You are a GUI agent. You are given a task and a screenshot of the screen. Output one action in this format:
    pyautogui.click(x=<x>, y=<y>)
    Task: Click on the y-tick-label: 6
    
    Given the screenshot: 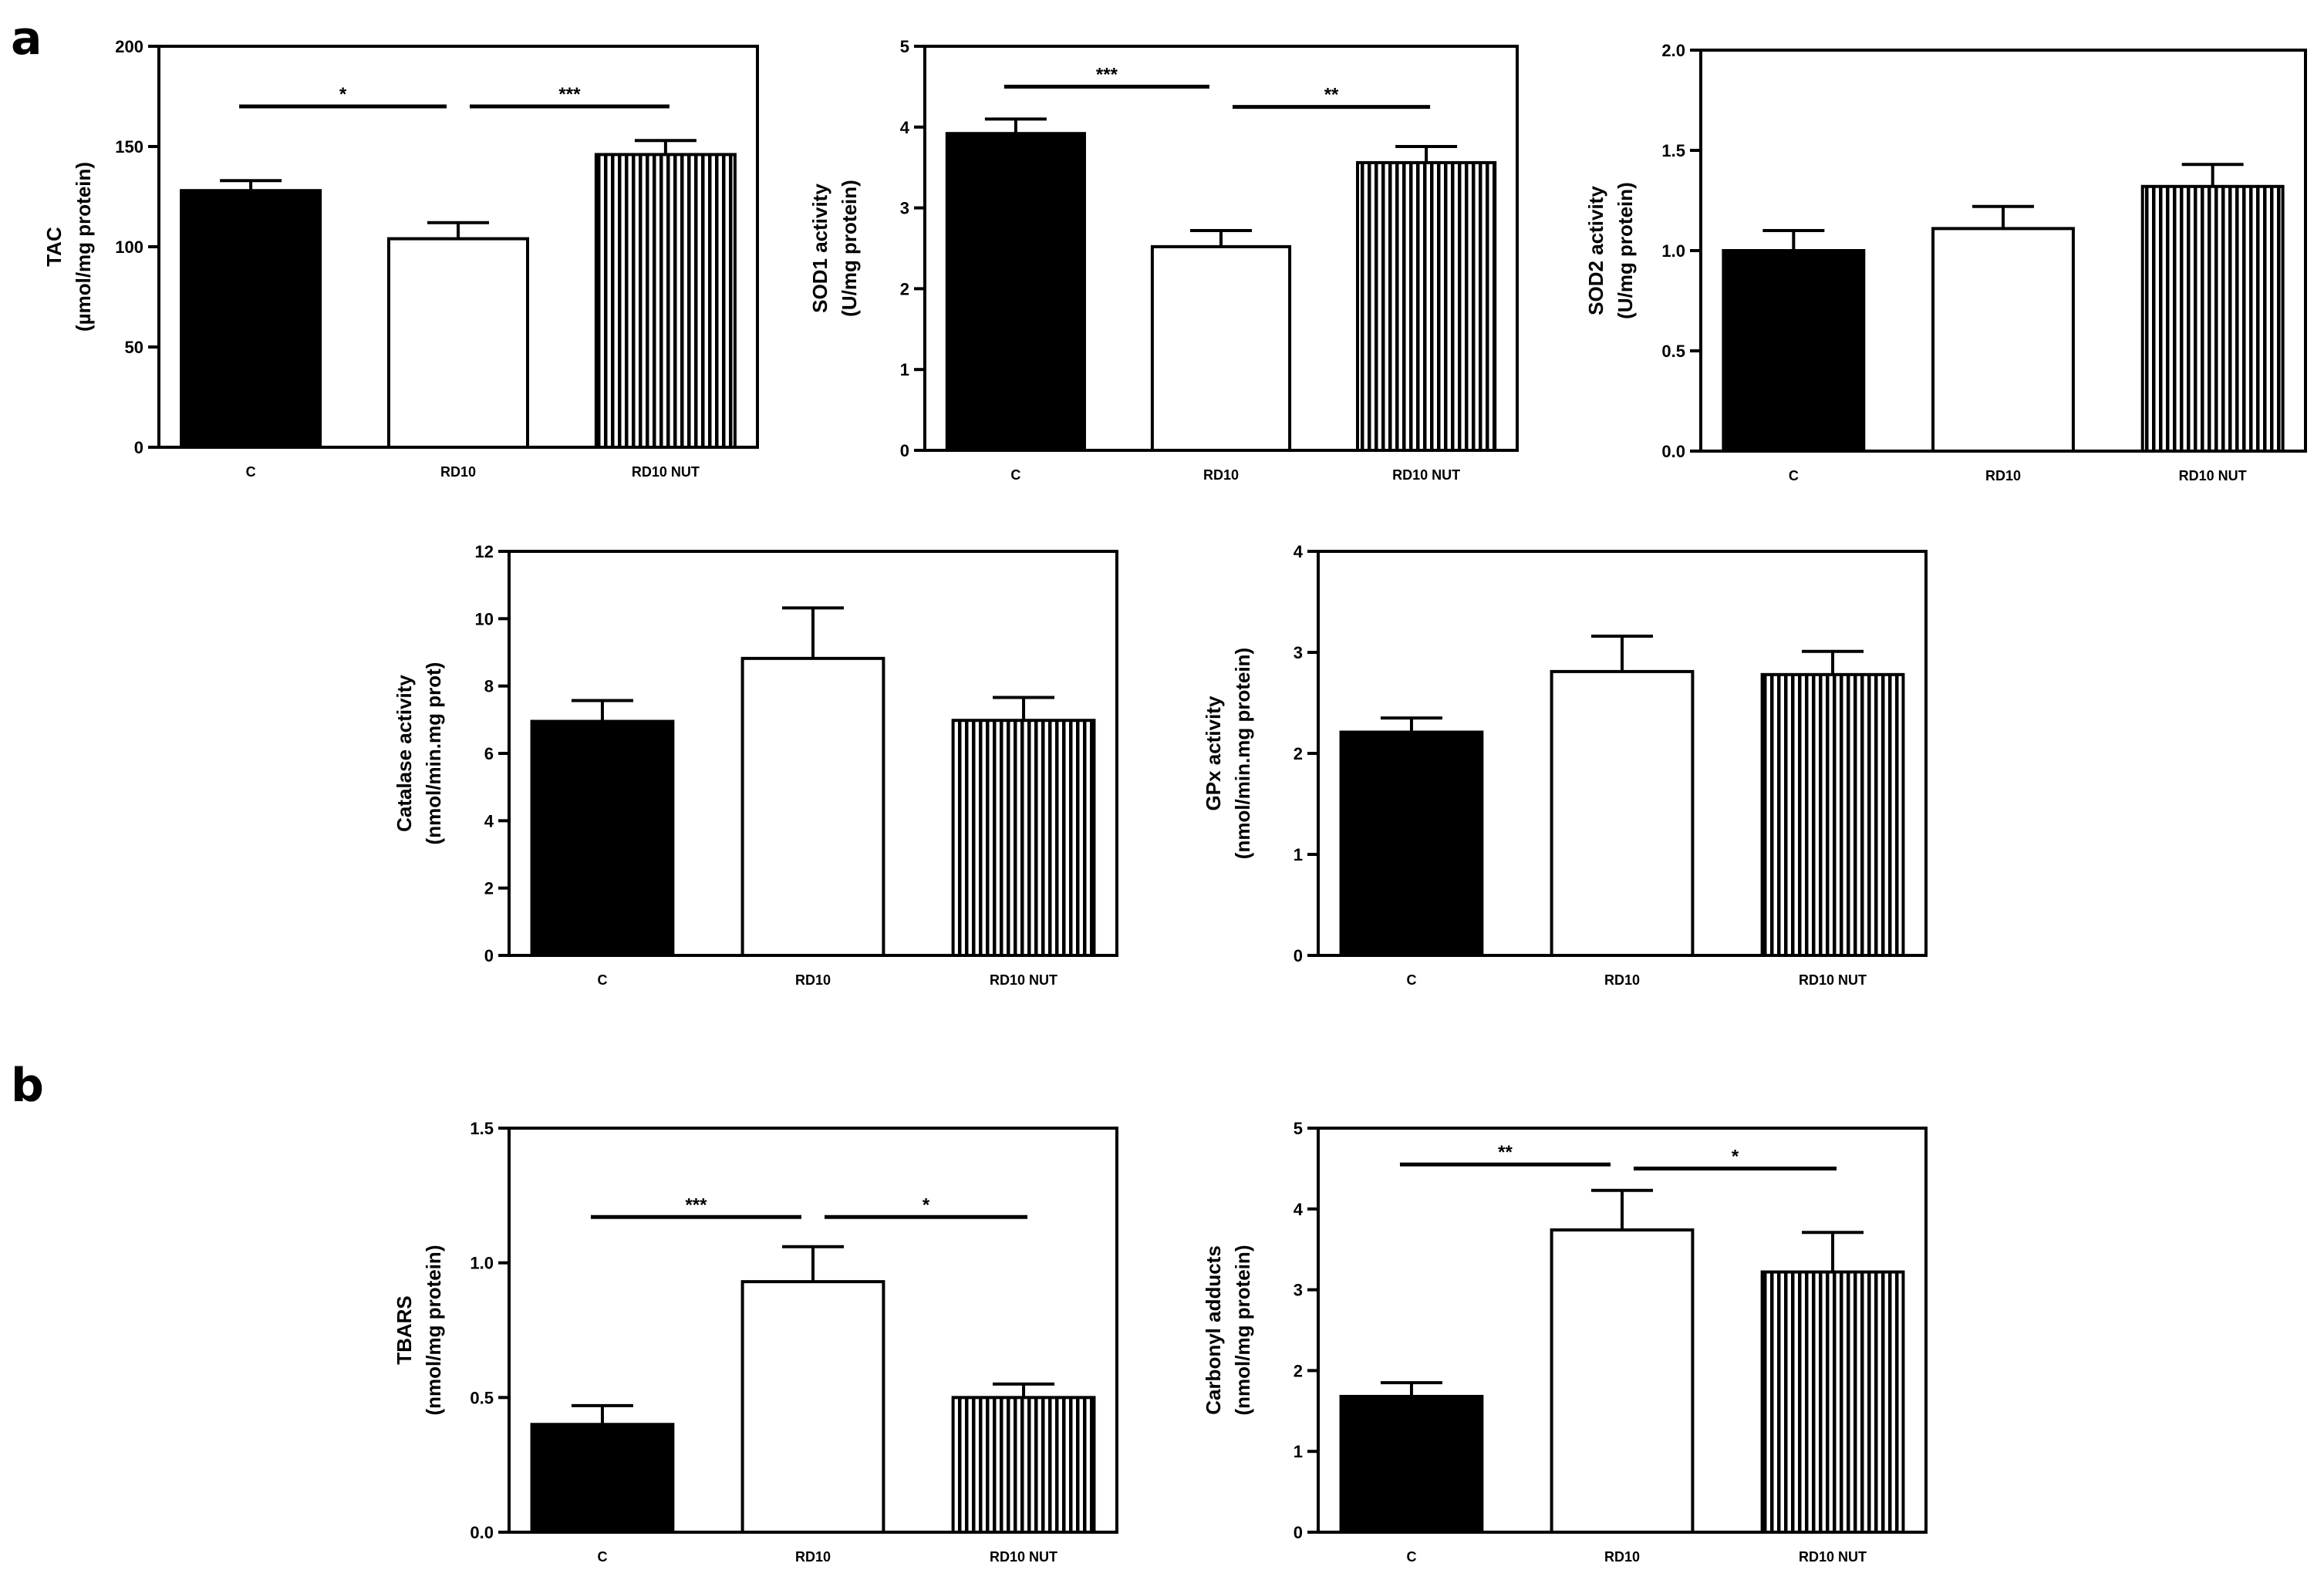 What is the action you would take?
    pyautogui.click(x=489, y=753)
    